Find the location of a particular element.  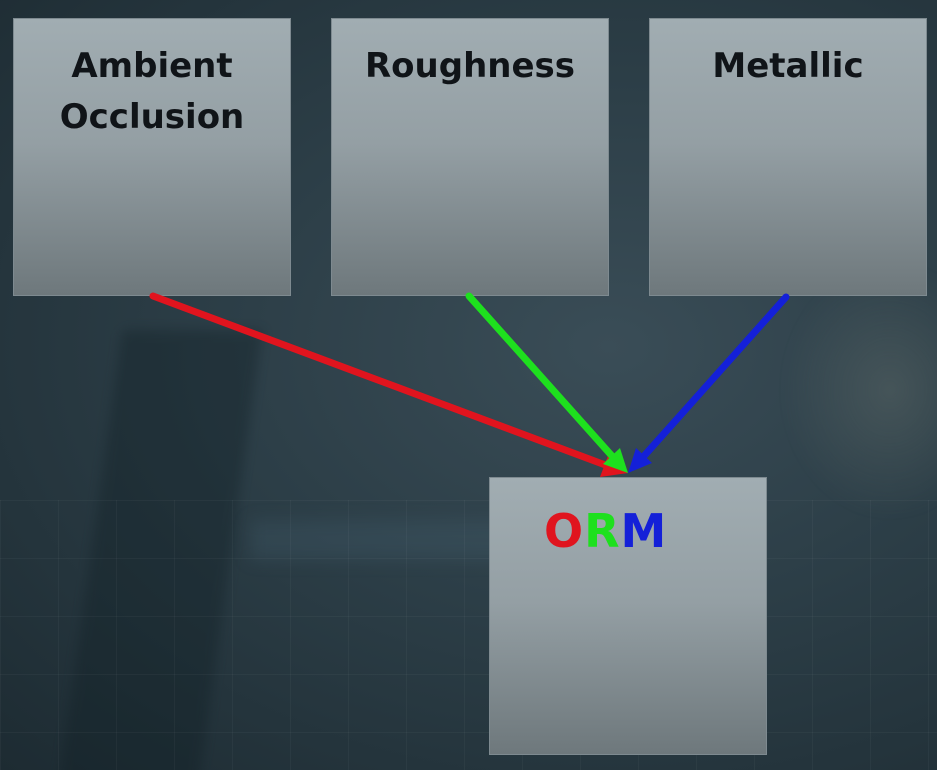

metallic-label: Metallic is located at coordinates (788, 66).